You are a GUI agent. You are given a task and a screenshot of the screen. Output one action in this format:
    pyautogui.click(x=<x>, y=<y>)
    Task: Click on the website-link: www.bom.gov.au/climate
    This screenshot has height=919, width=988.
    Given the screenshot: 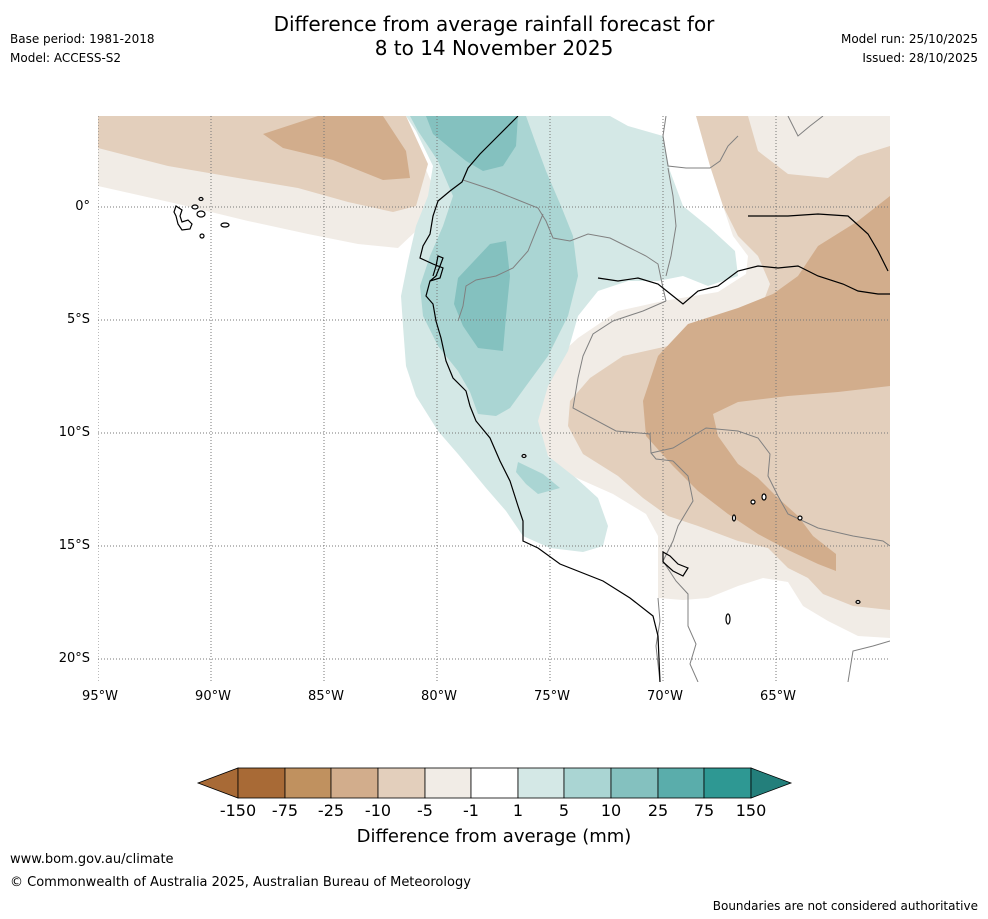 What is the action you would take?
    pyautogui.click(x=92, y=859)
    